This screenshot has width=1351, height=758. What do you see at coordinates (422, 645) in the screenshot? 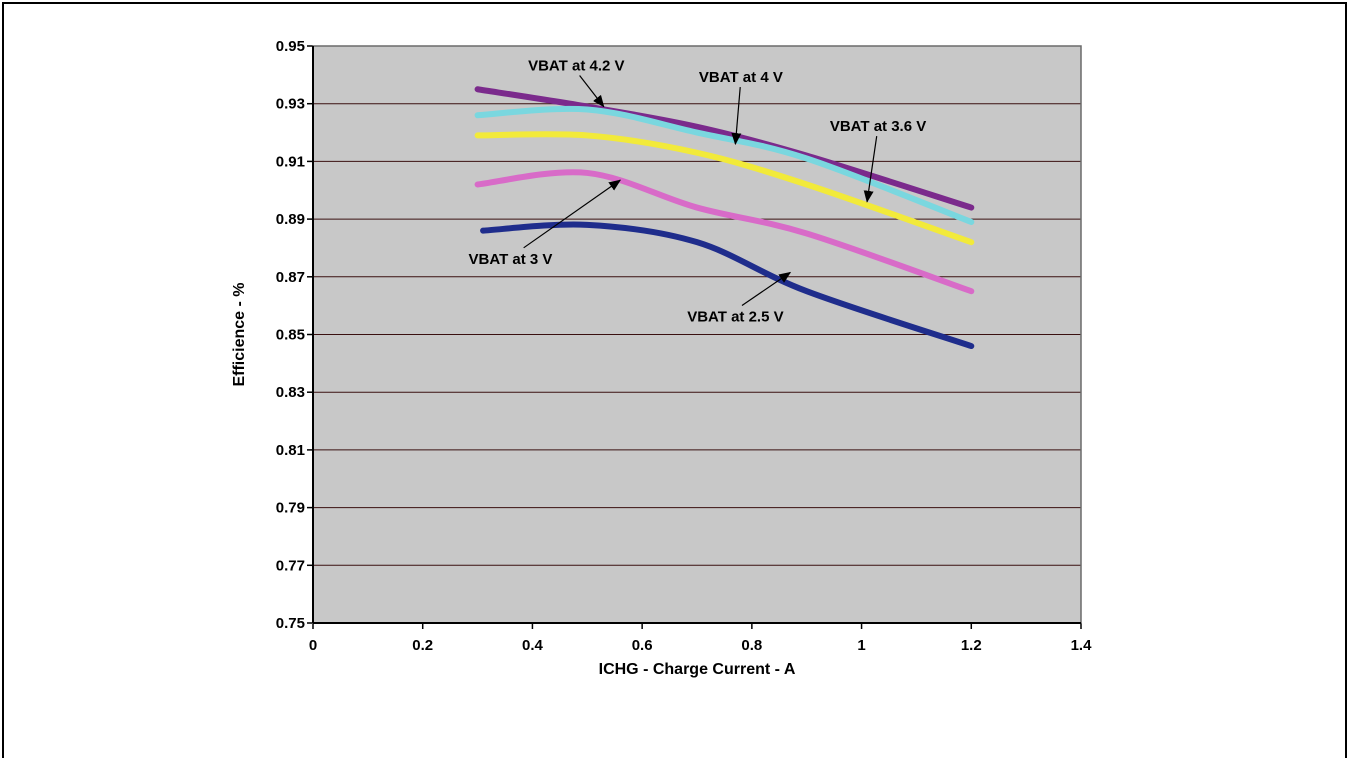
I see `x-tick-label: 0.2` at bounding box center [422, 645].